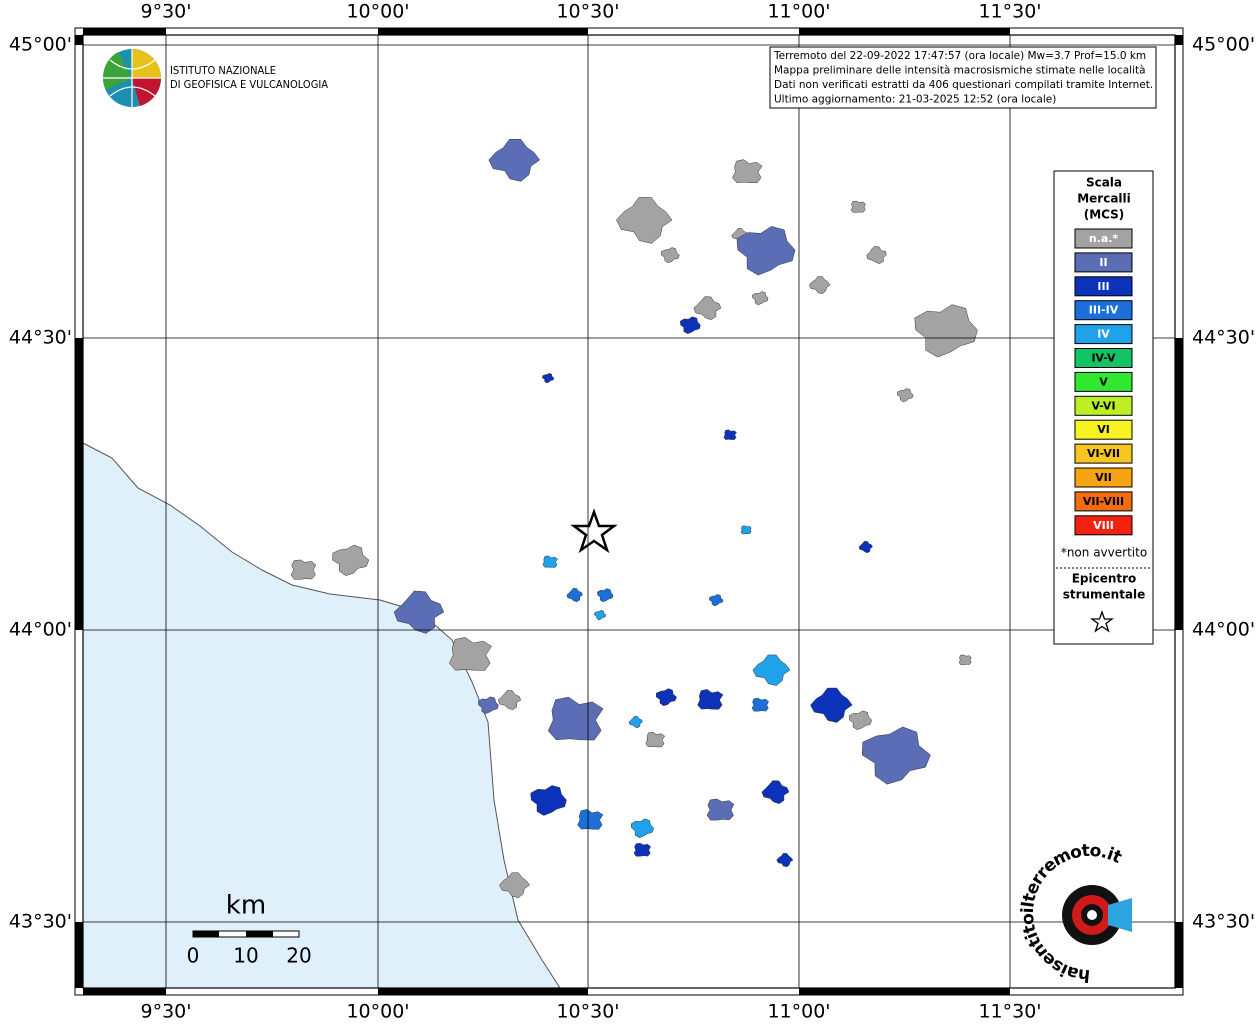  I want to click on legend-label: VI, so click(1103, 429).